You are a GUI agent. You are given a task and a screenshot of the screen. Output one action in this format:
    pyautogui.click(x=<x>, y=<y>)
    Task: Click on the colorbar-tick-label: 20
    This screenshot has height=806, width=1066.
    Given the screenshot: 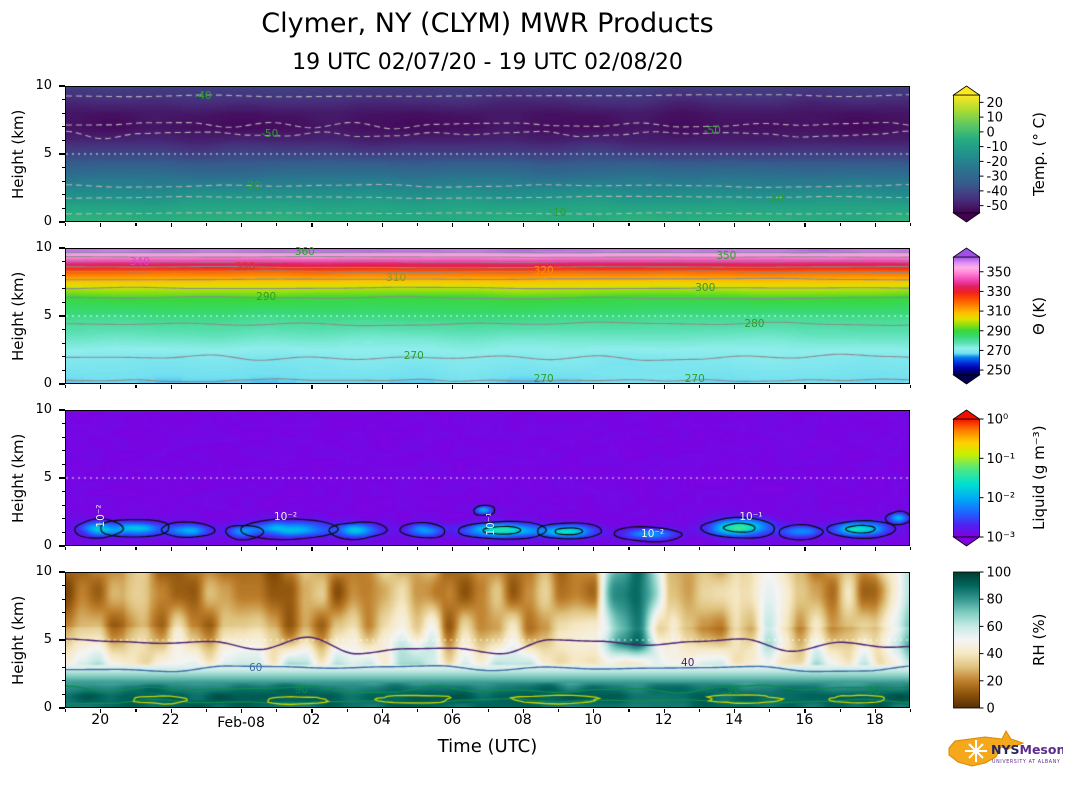 What is the action you would take?
    pyautogui.click(x=995, y=681)
    